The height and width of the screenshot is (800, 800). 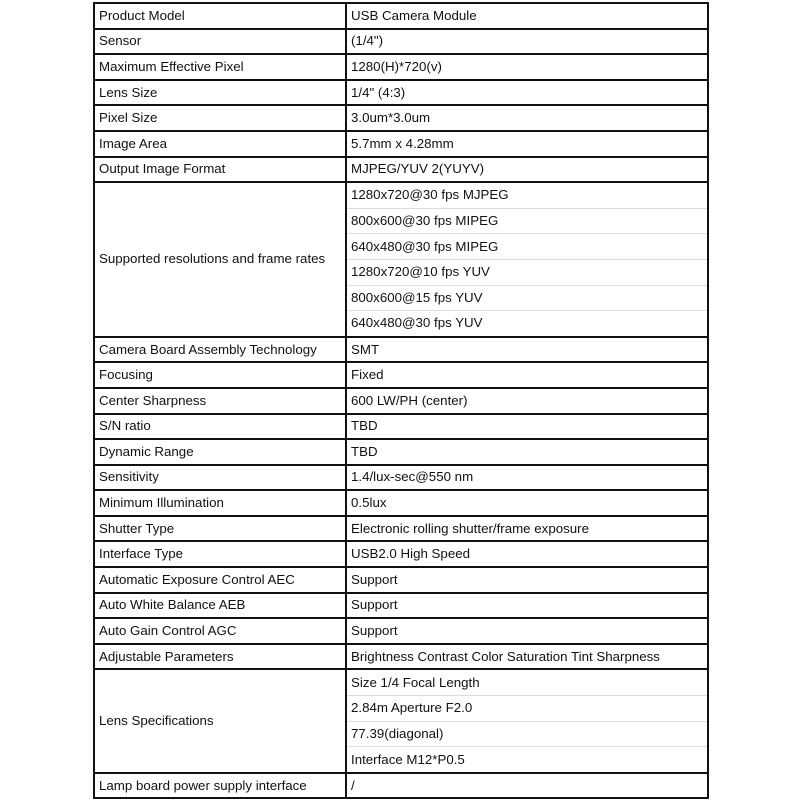 I want to click on spec-row: Sensor (1/4"), so click(x=401, y=41).